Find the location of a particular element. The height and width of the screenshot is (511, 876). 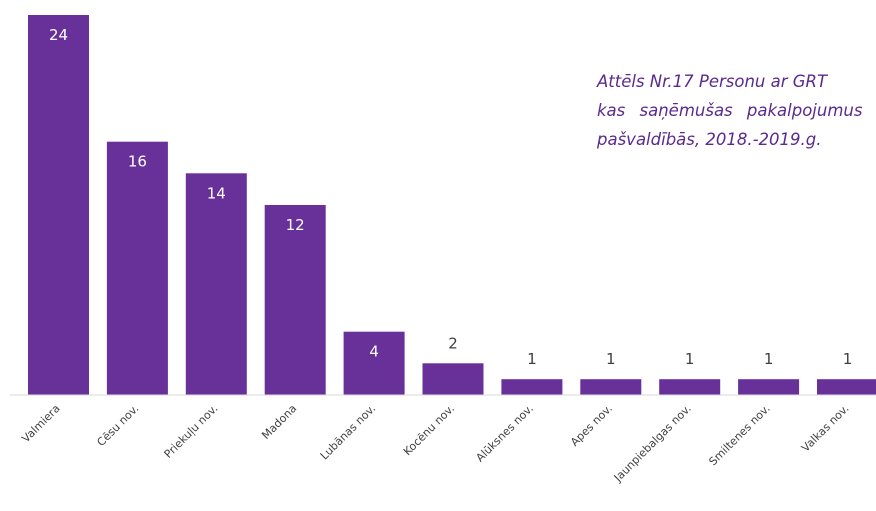

bar-aluksnes-nov is located at coordinates (532, 387).